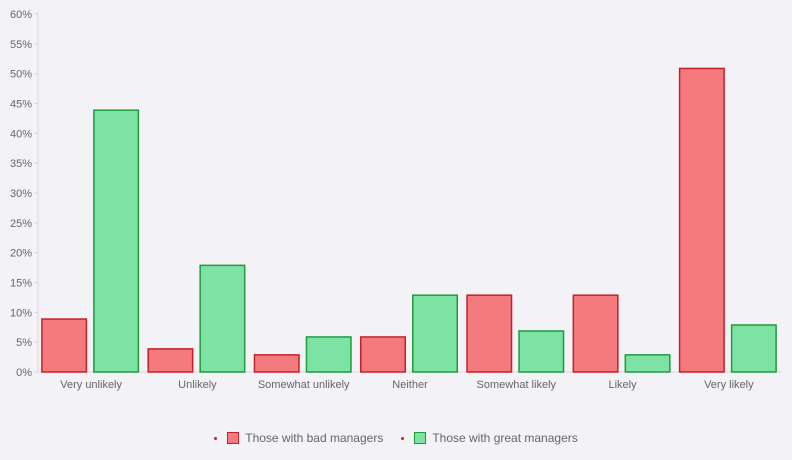  I want to click on legend-item-bad-managers: Those with bad managers, so click(298, 438).